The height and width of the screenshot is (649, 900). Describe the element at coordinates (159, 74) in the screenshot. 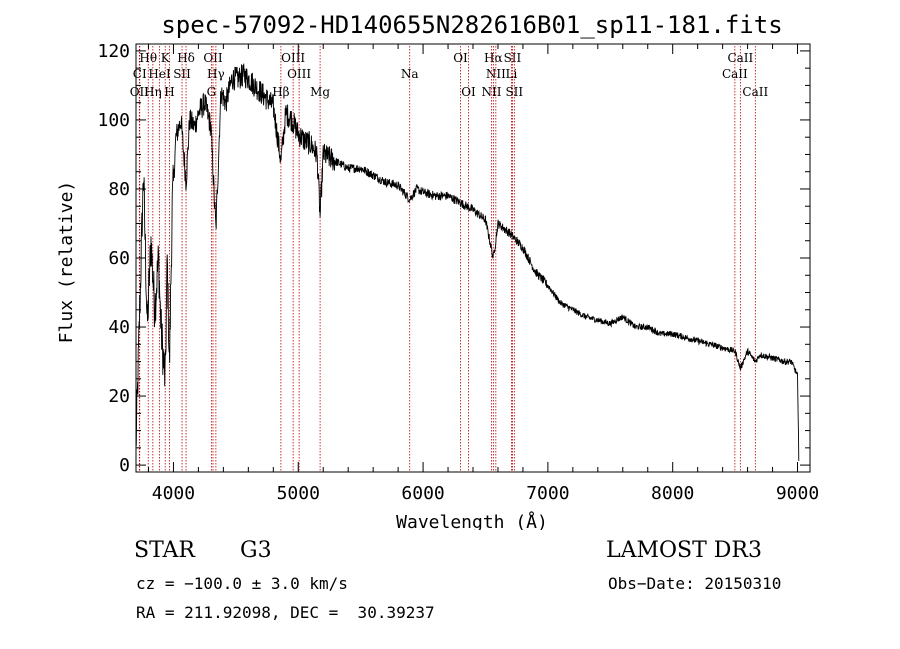

I see `line-label: HeI` at that location.